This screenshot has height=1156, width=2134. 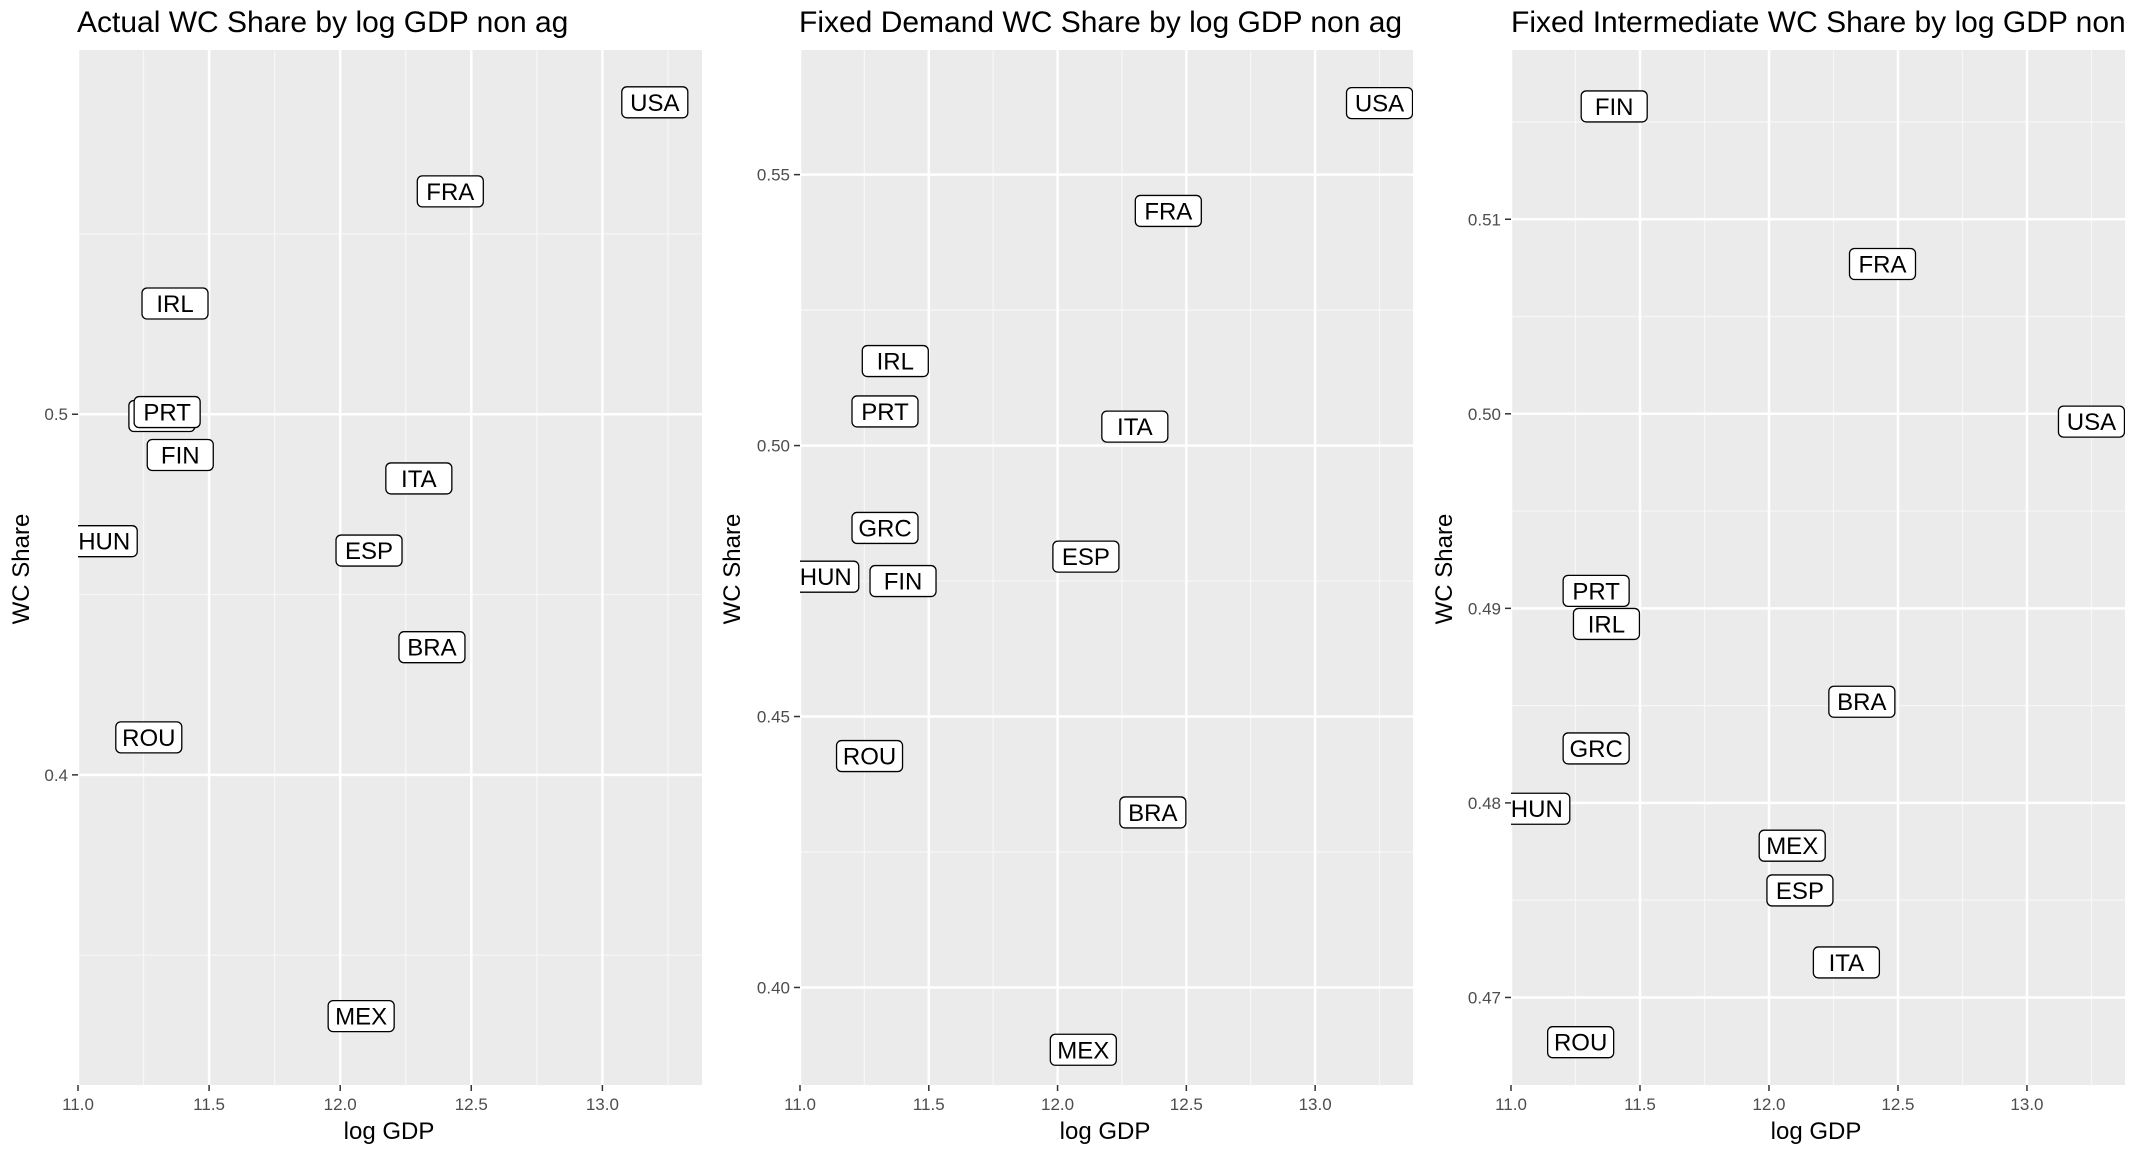 I want to click on chart-title: Fixed Demand WC Share by log GDP non ag, so click(x=1101, y=22).